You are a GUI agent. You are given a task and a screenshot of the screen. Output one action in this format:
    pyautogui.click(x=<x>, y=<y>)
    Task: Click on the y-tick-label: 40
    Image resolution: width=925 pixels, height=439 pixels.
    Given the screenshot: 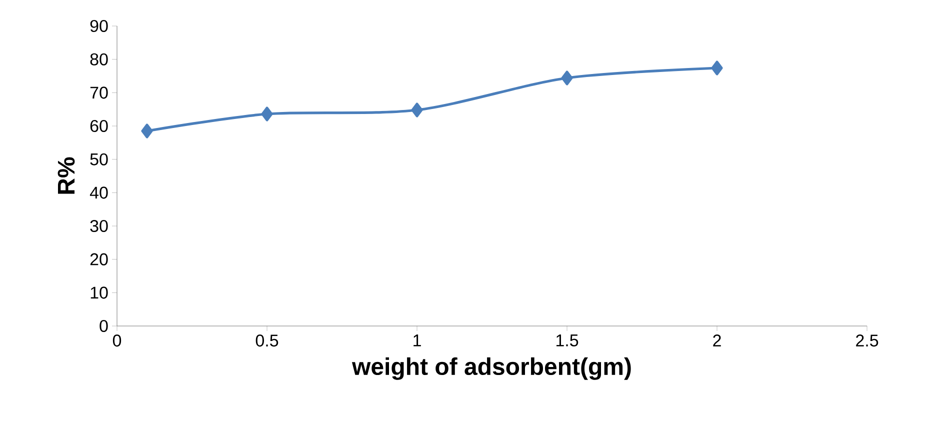 What is the action you would take?
    pyautogui.click(x=99, y=192)
    